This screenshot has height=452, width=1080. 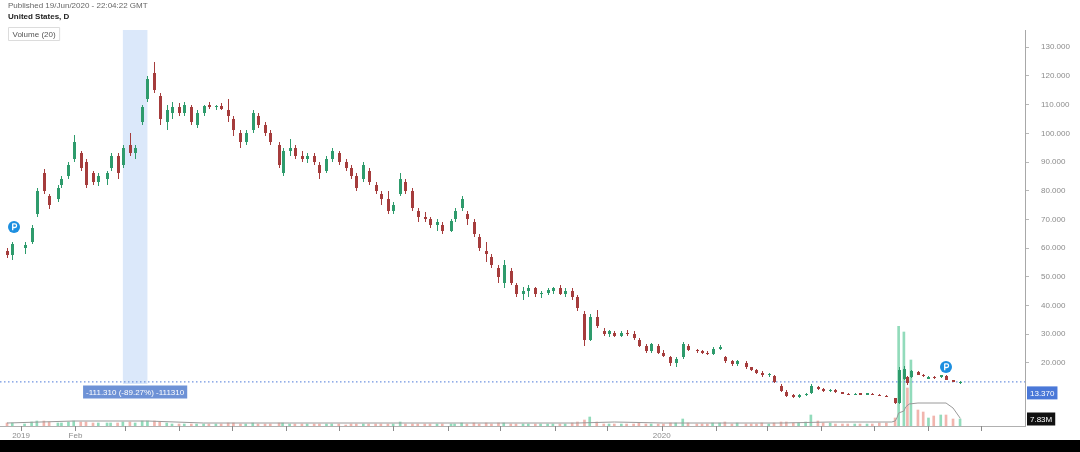 I want to click on x-tick-label: 2020, so click(x=662, y=435).